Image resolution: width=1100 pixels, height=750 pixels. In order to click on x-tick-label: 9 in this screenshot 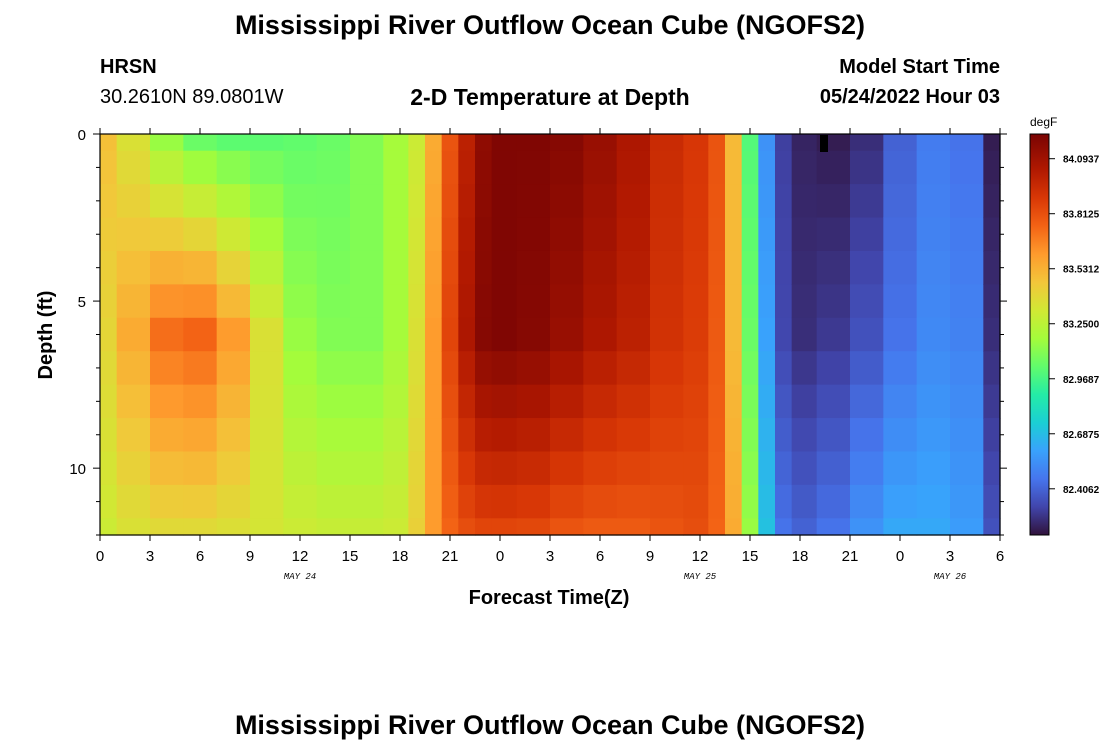, I will do `click(650, 556)`.